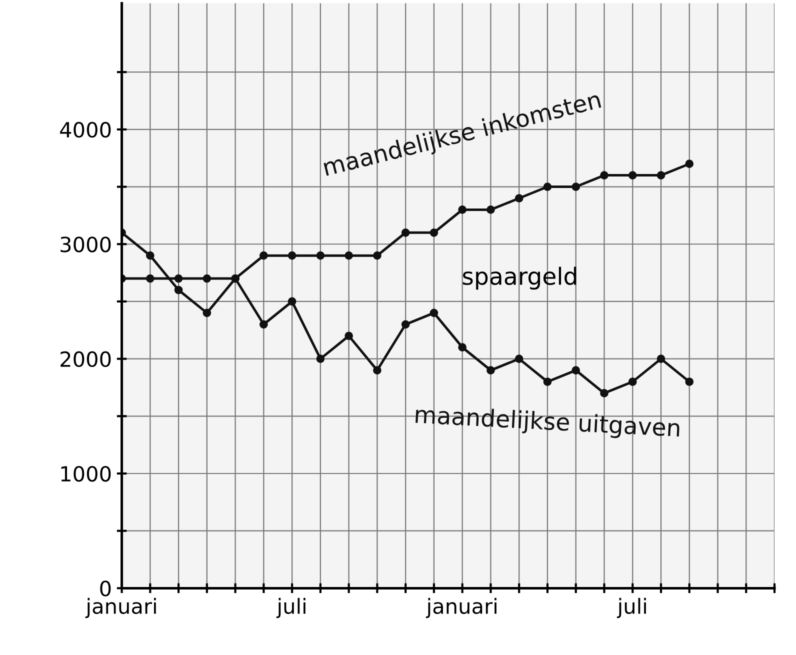  Describe the element at coordinates (85, 244) in the screenshot. I see `y-tick-label: 3000` at that location.